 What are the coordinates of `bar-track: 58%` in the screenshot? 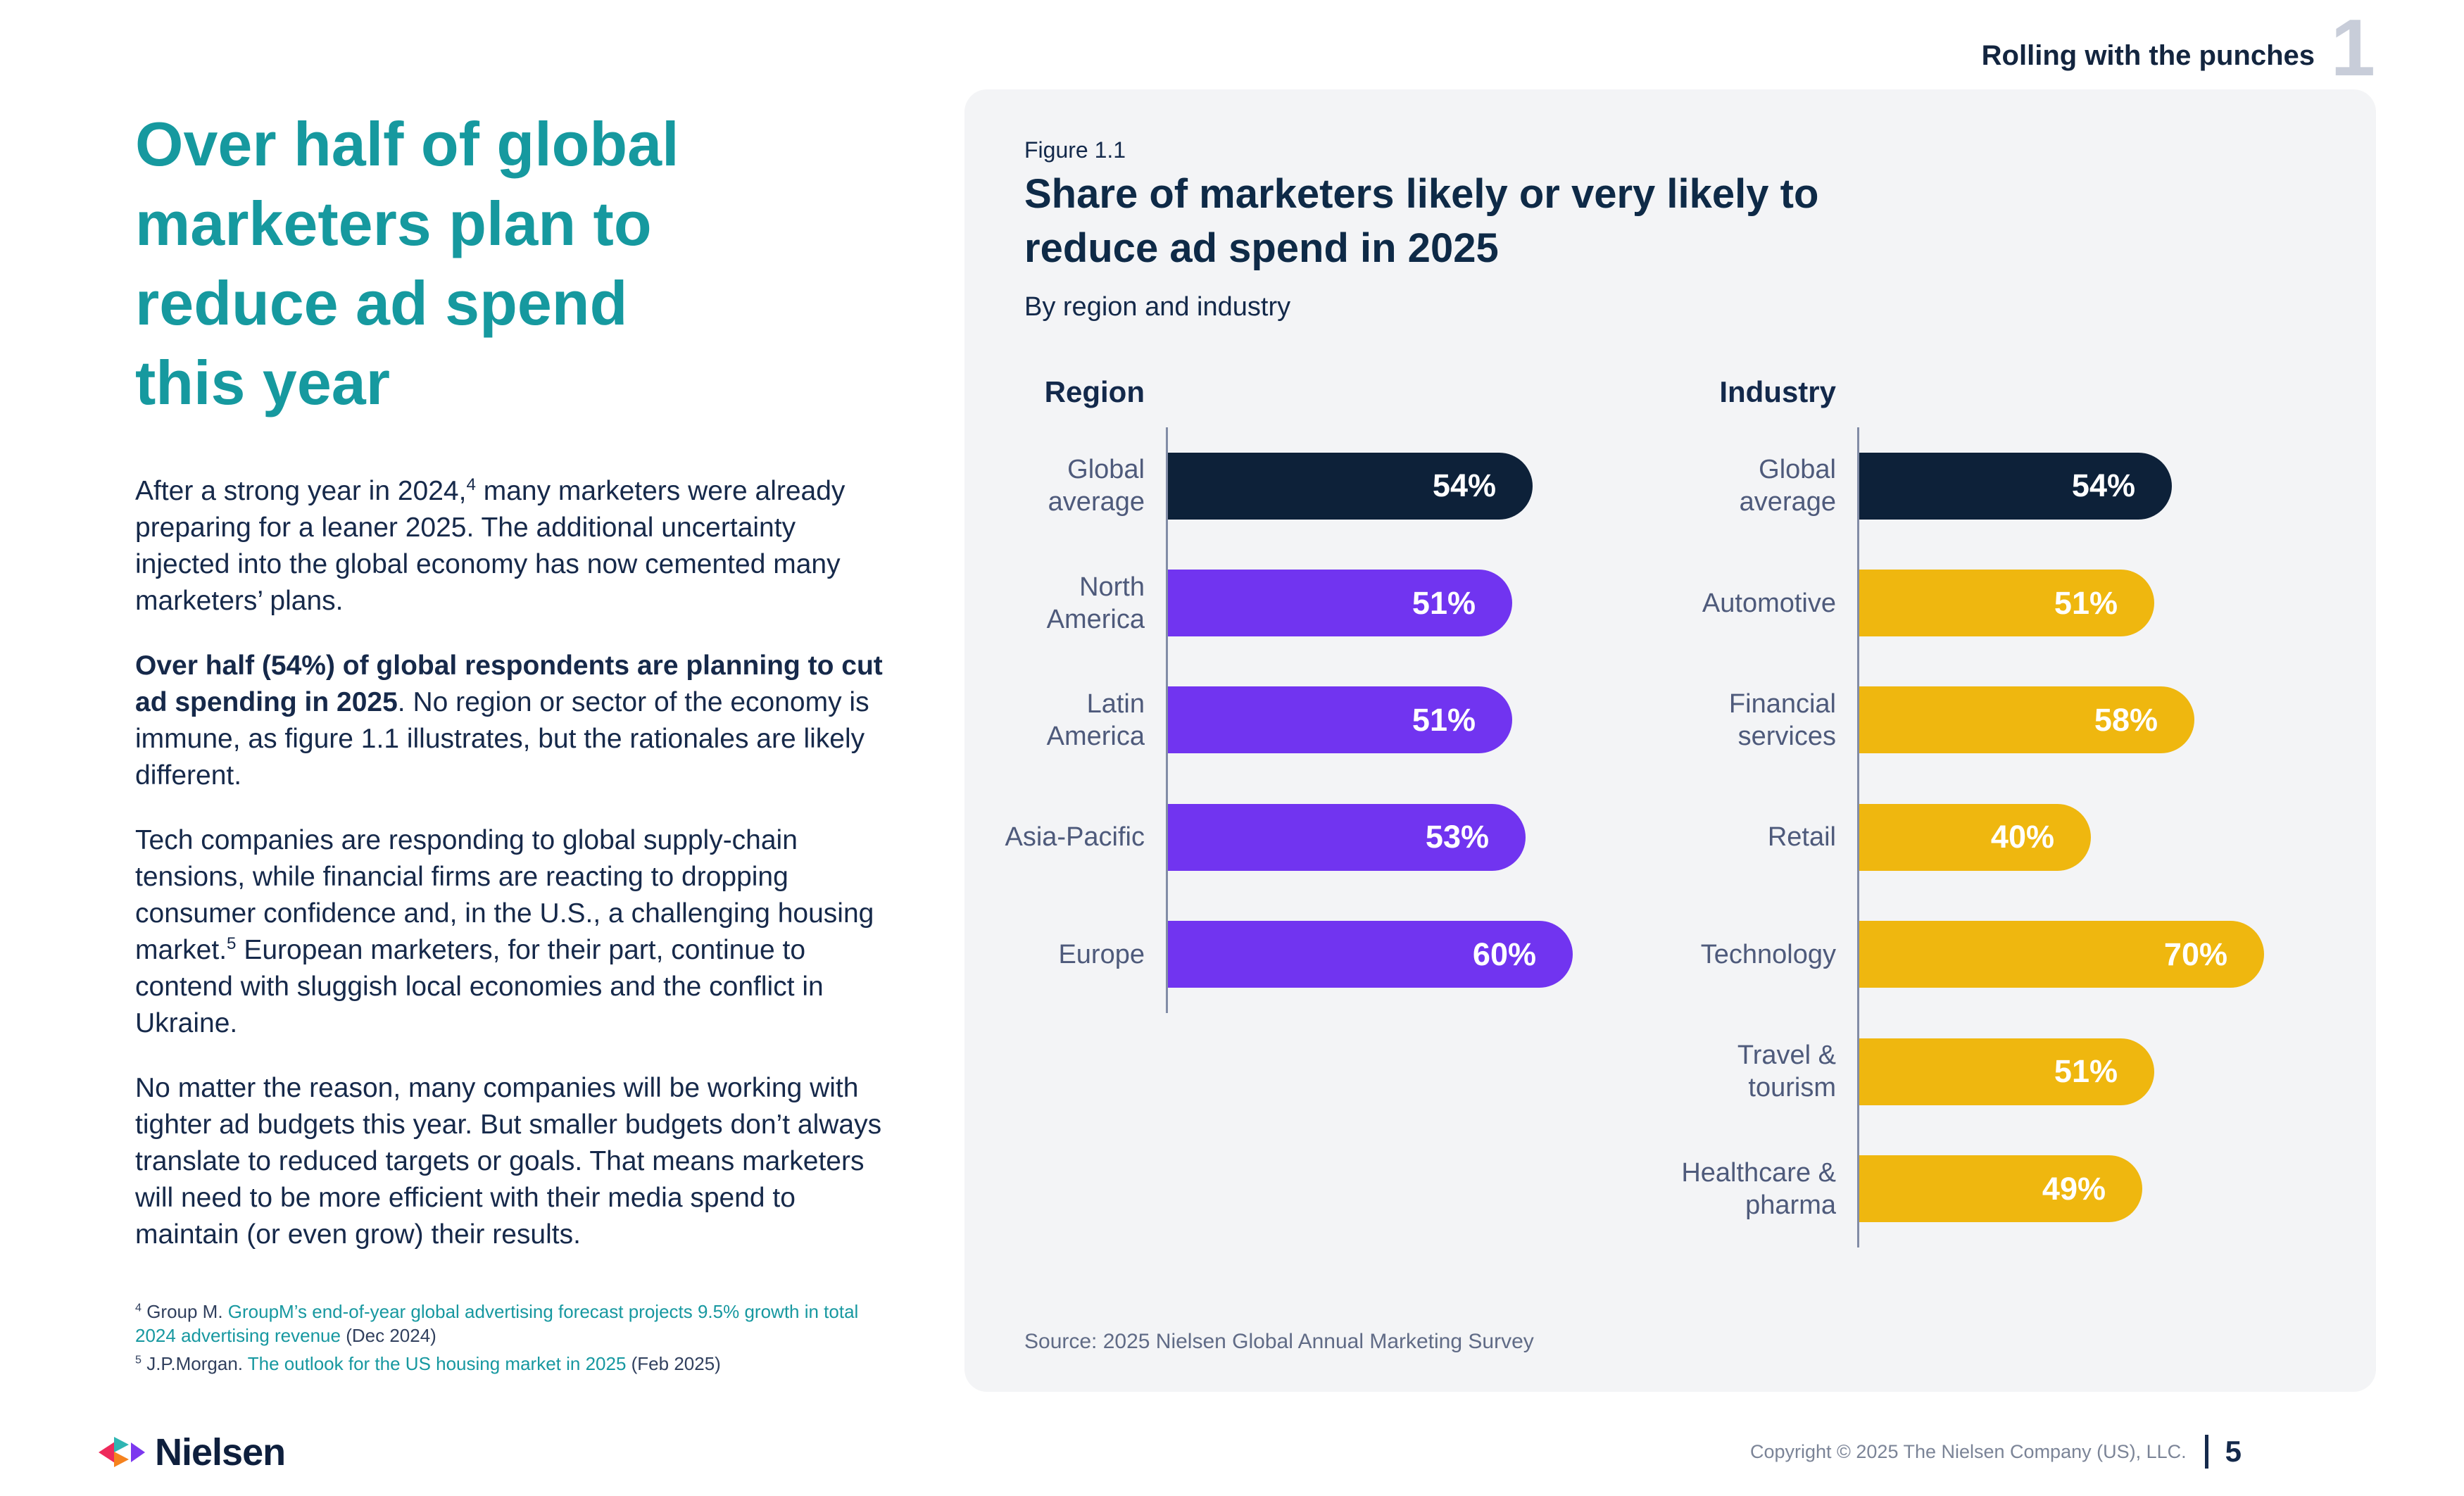 It's located at (2112, 720).